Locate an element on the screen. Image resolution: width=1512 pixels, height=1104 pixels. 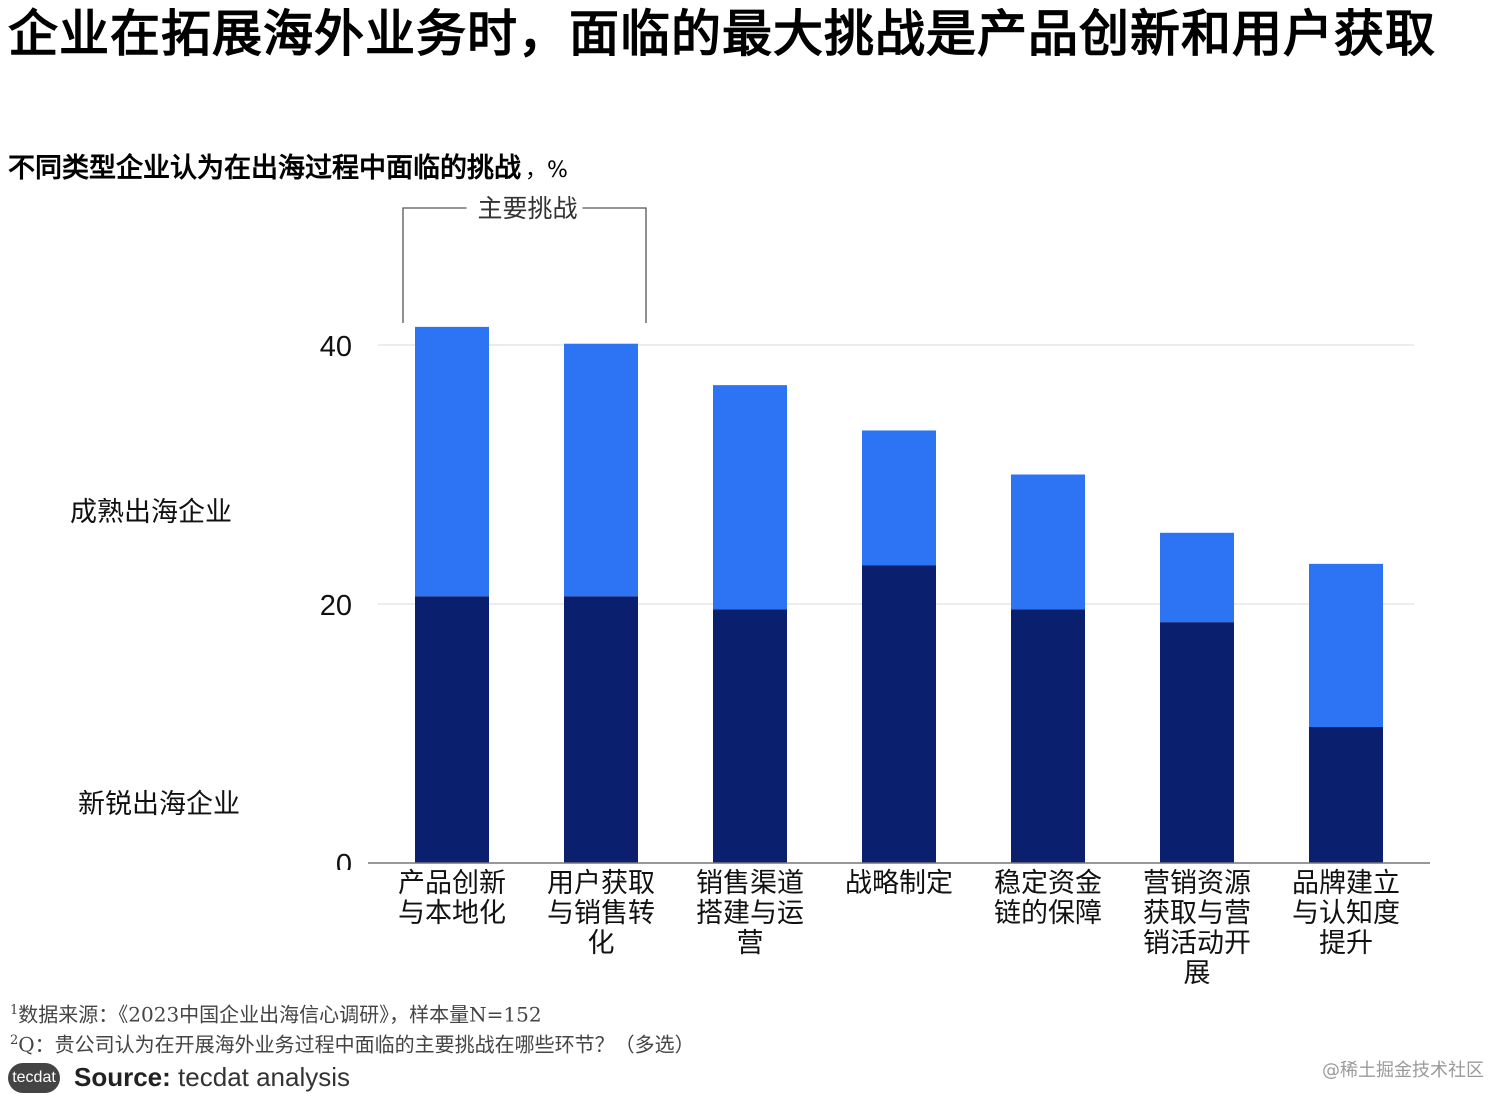
subtitle-unit: ，% is located at coordinates (546, 170).